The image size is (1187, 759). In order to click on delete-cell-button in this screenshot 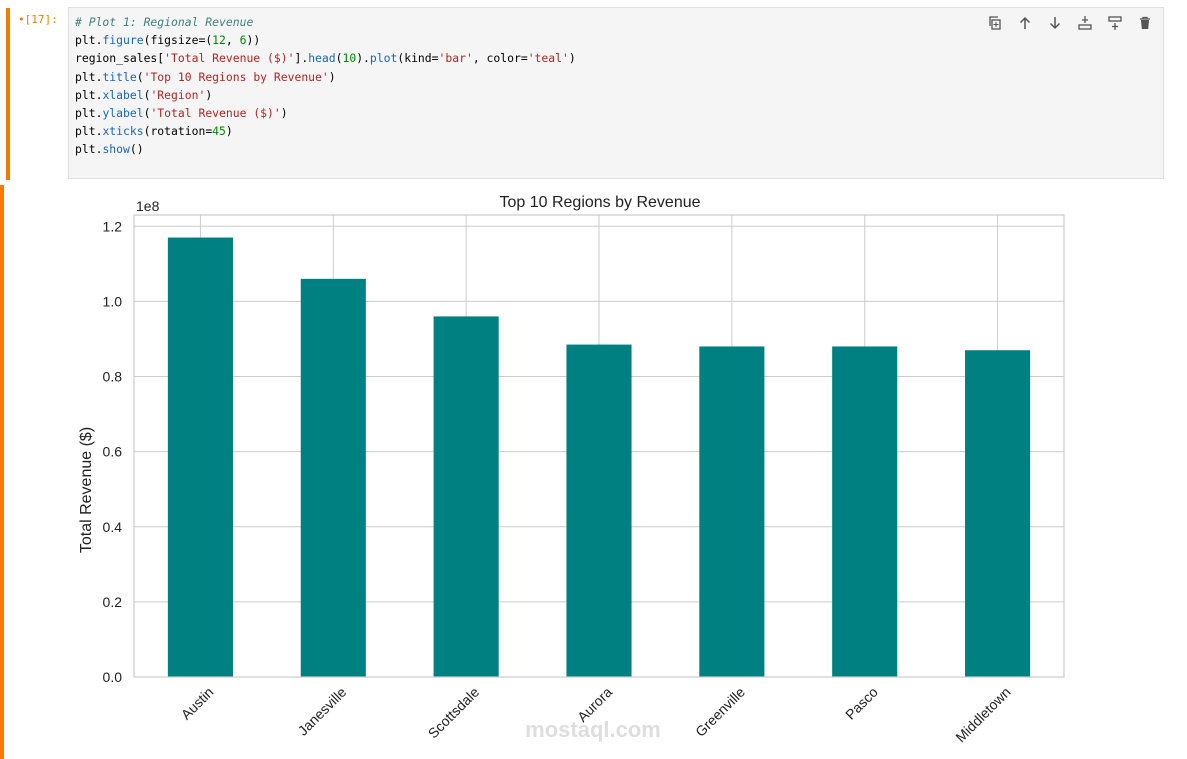, I will do `click(1145, 23)`.